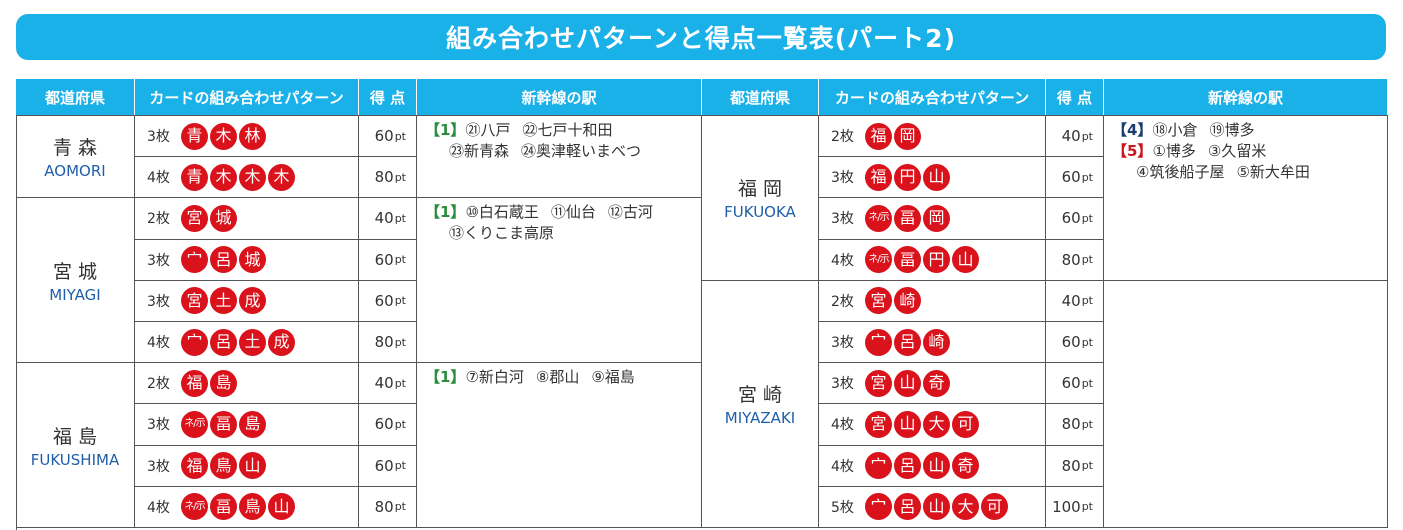  What do you see at coordinates (762, 189) in the screenshot?
I see `prefecture-name: 福岡` at bounding box center [762, 189].